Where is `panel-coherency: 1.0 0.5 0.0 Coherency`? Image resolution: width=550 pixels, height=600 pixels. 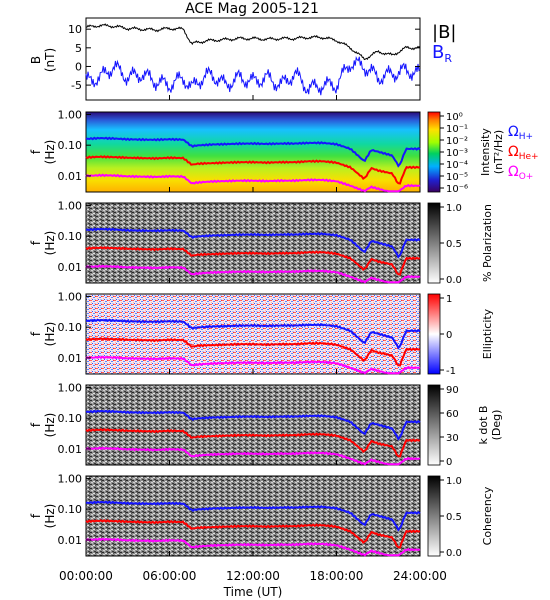
panel-coherency: 1.0 0.5 0.0 Coherency is located at coordinates (289, 517).